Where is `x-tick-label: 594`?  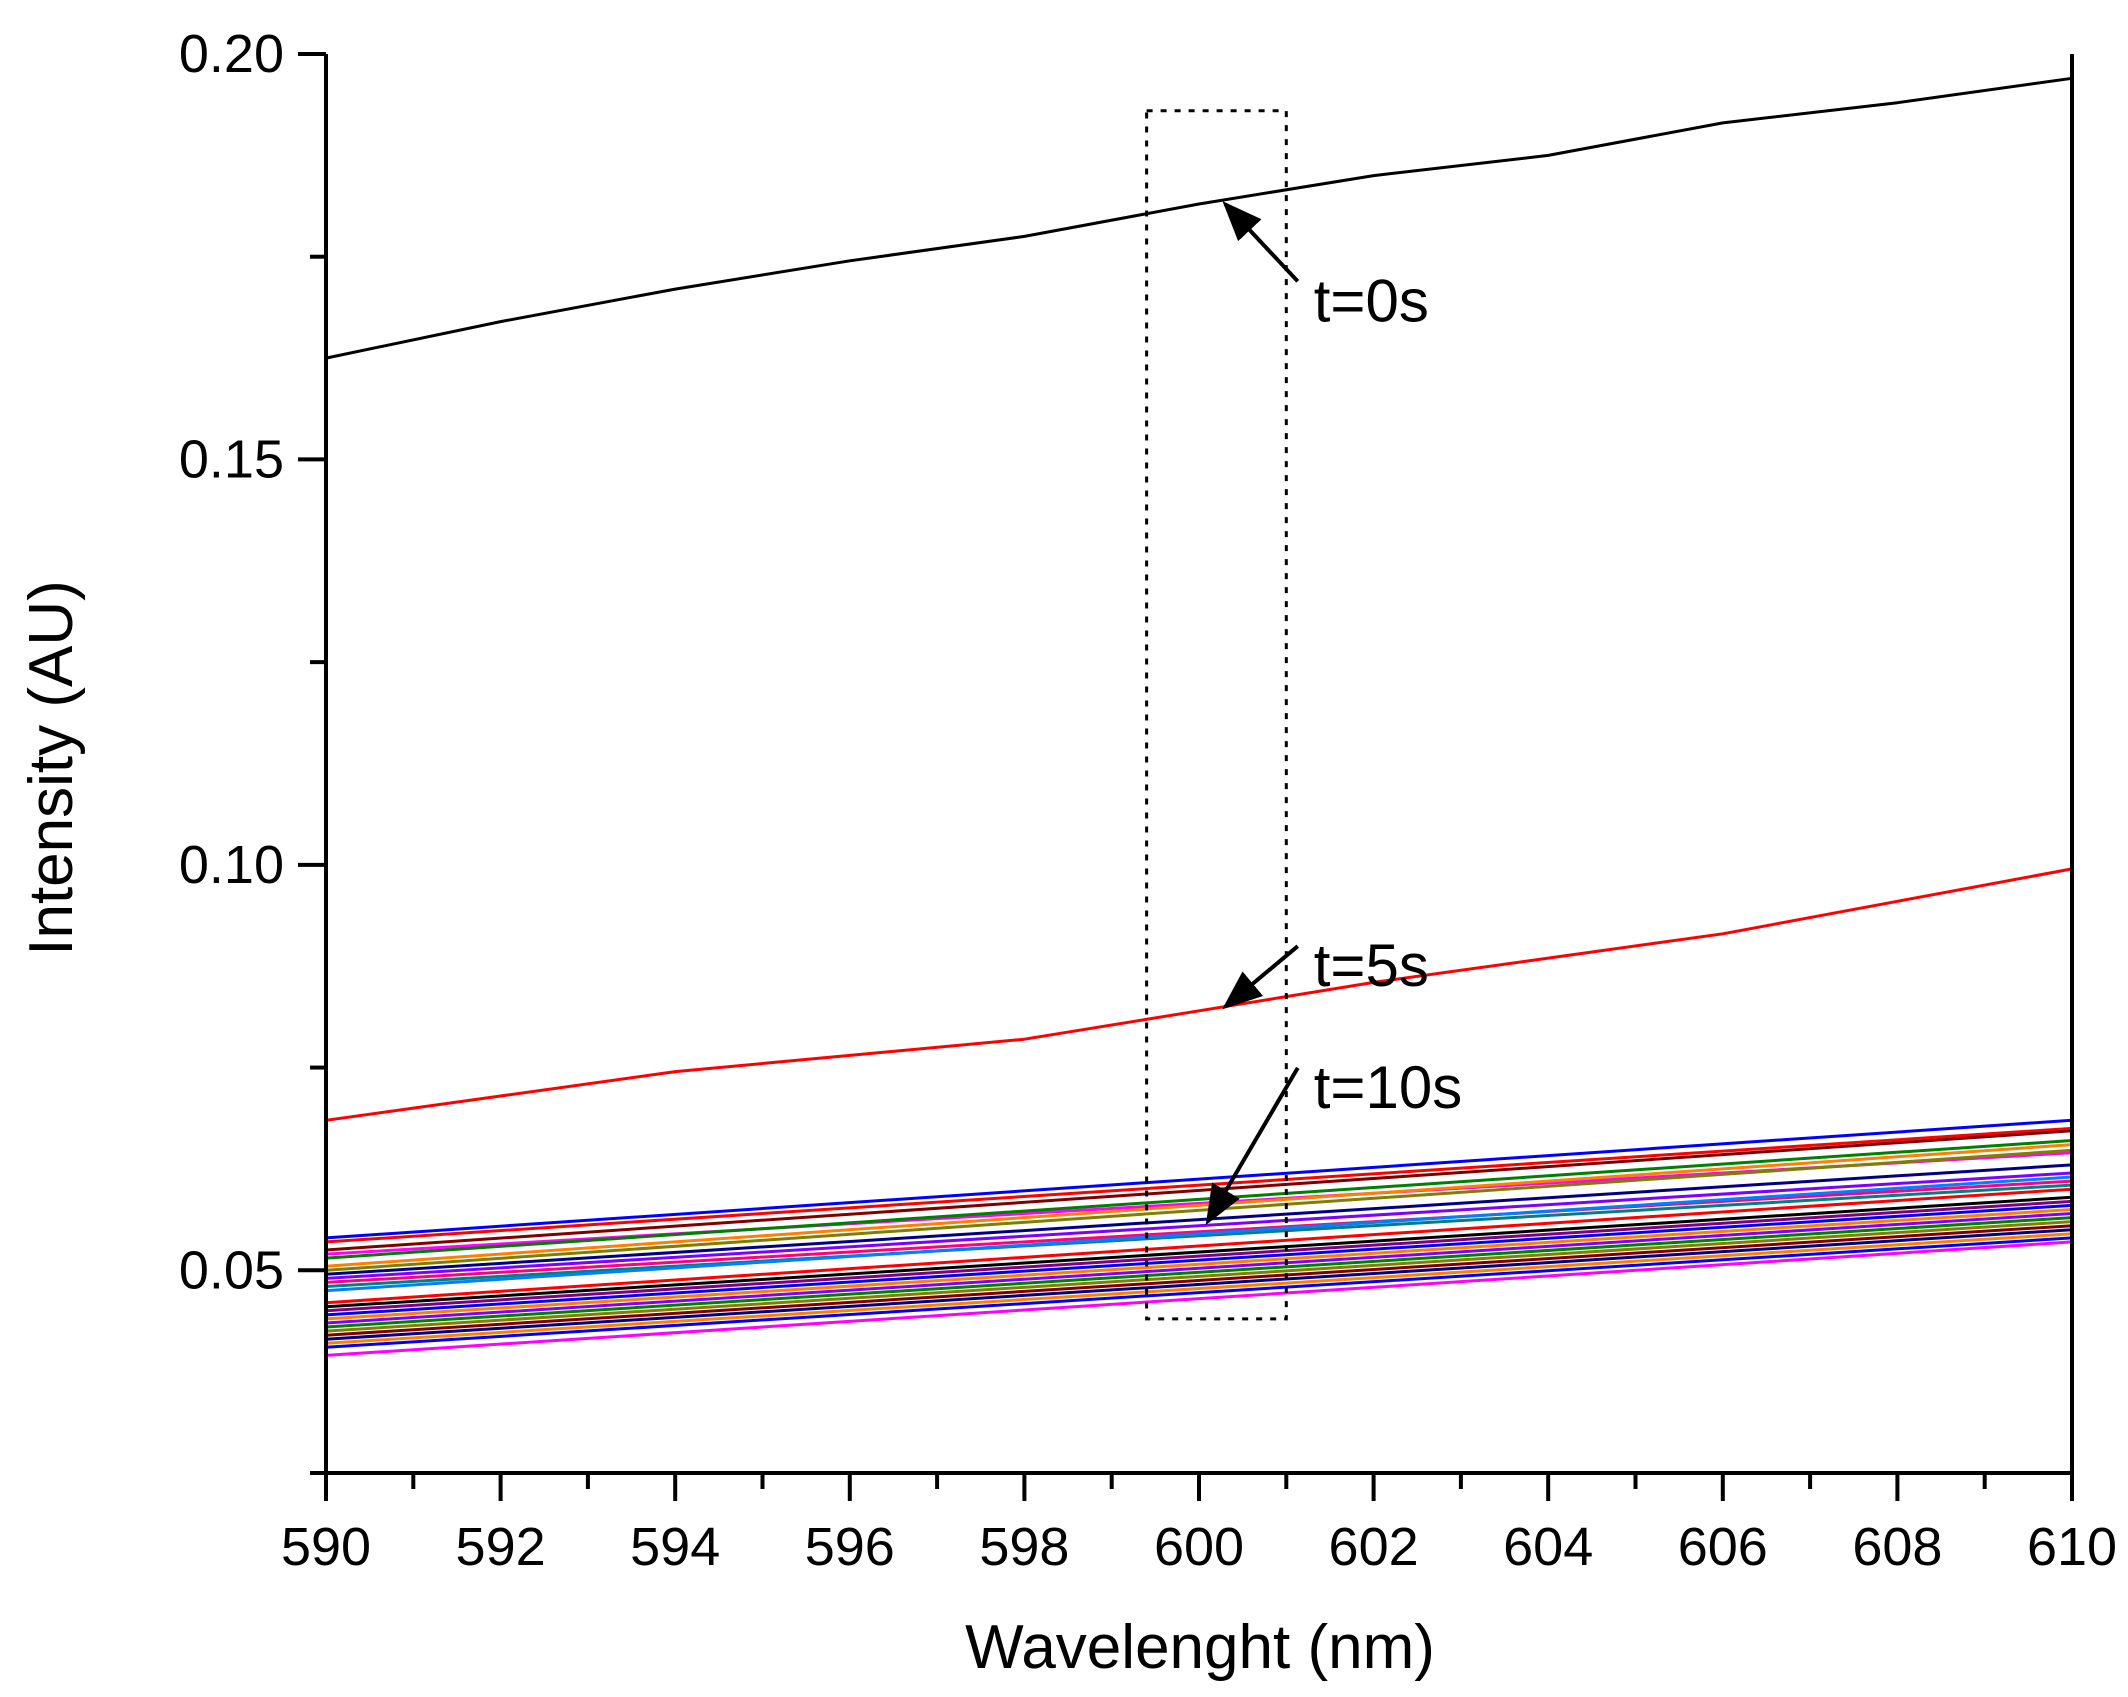
x-tick-label: 594 is located at coordinates (675, 1547).